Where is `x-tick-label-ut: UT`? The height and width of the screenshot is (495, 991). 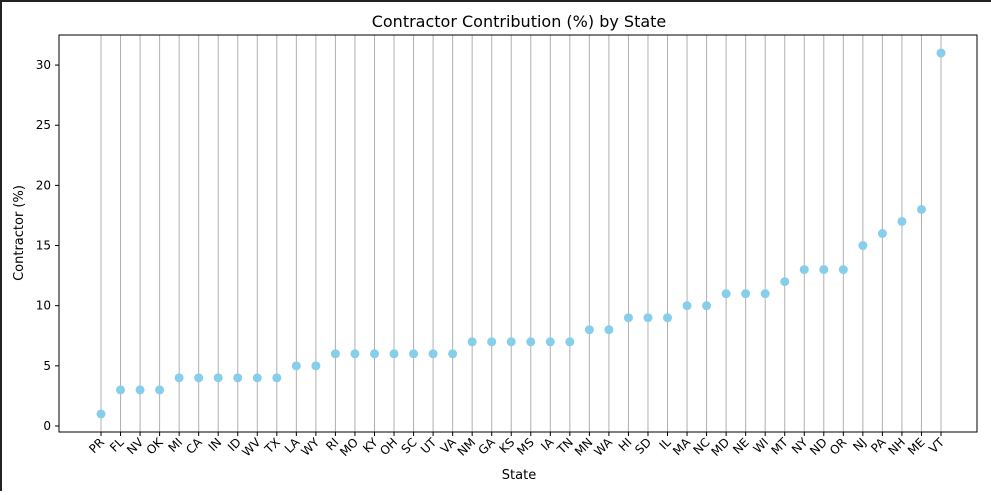
x-tick-label-ut: UT is located at coordinates (429, 446).